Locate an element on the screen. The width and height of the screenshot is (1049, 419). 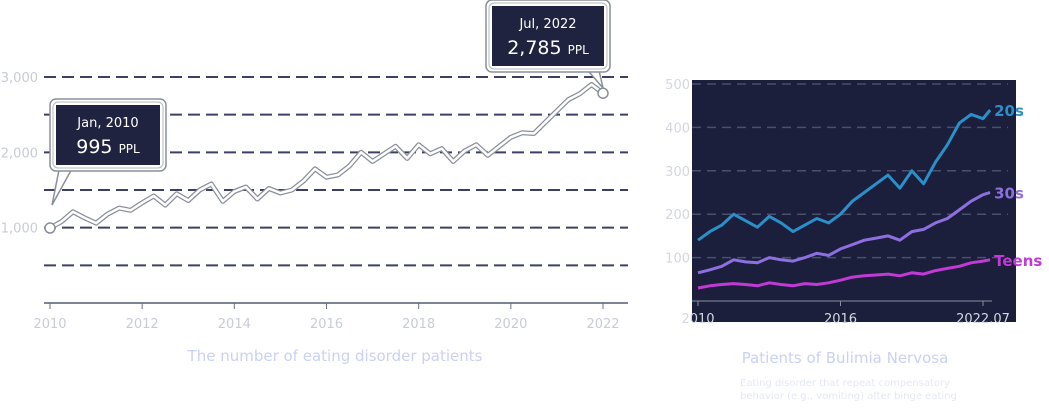
x-tick-label: 2022.07 is located at coordinates (983, 319).